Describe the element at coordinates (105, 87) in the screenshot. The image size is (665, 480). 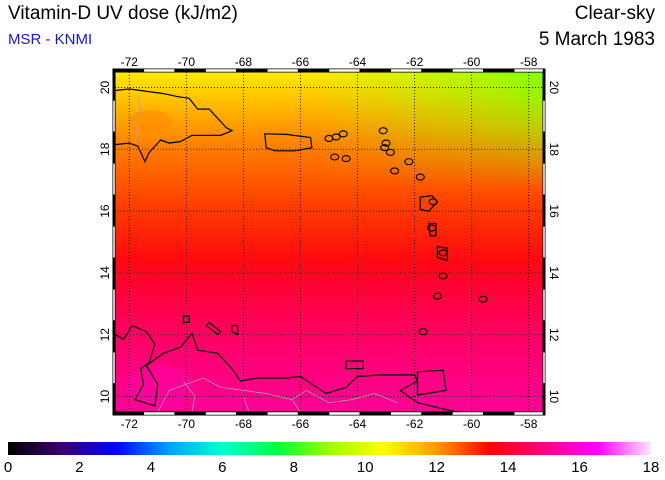
I see `lat-tick-label-left: 20` at that location.